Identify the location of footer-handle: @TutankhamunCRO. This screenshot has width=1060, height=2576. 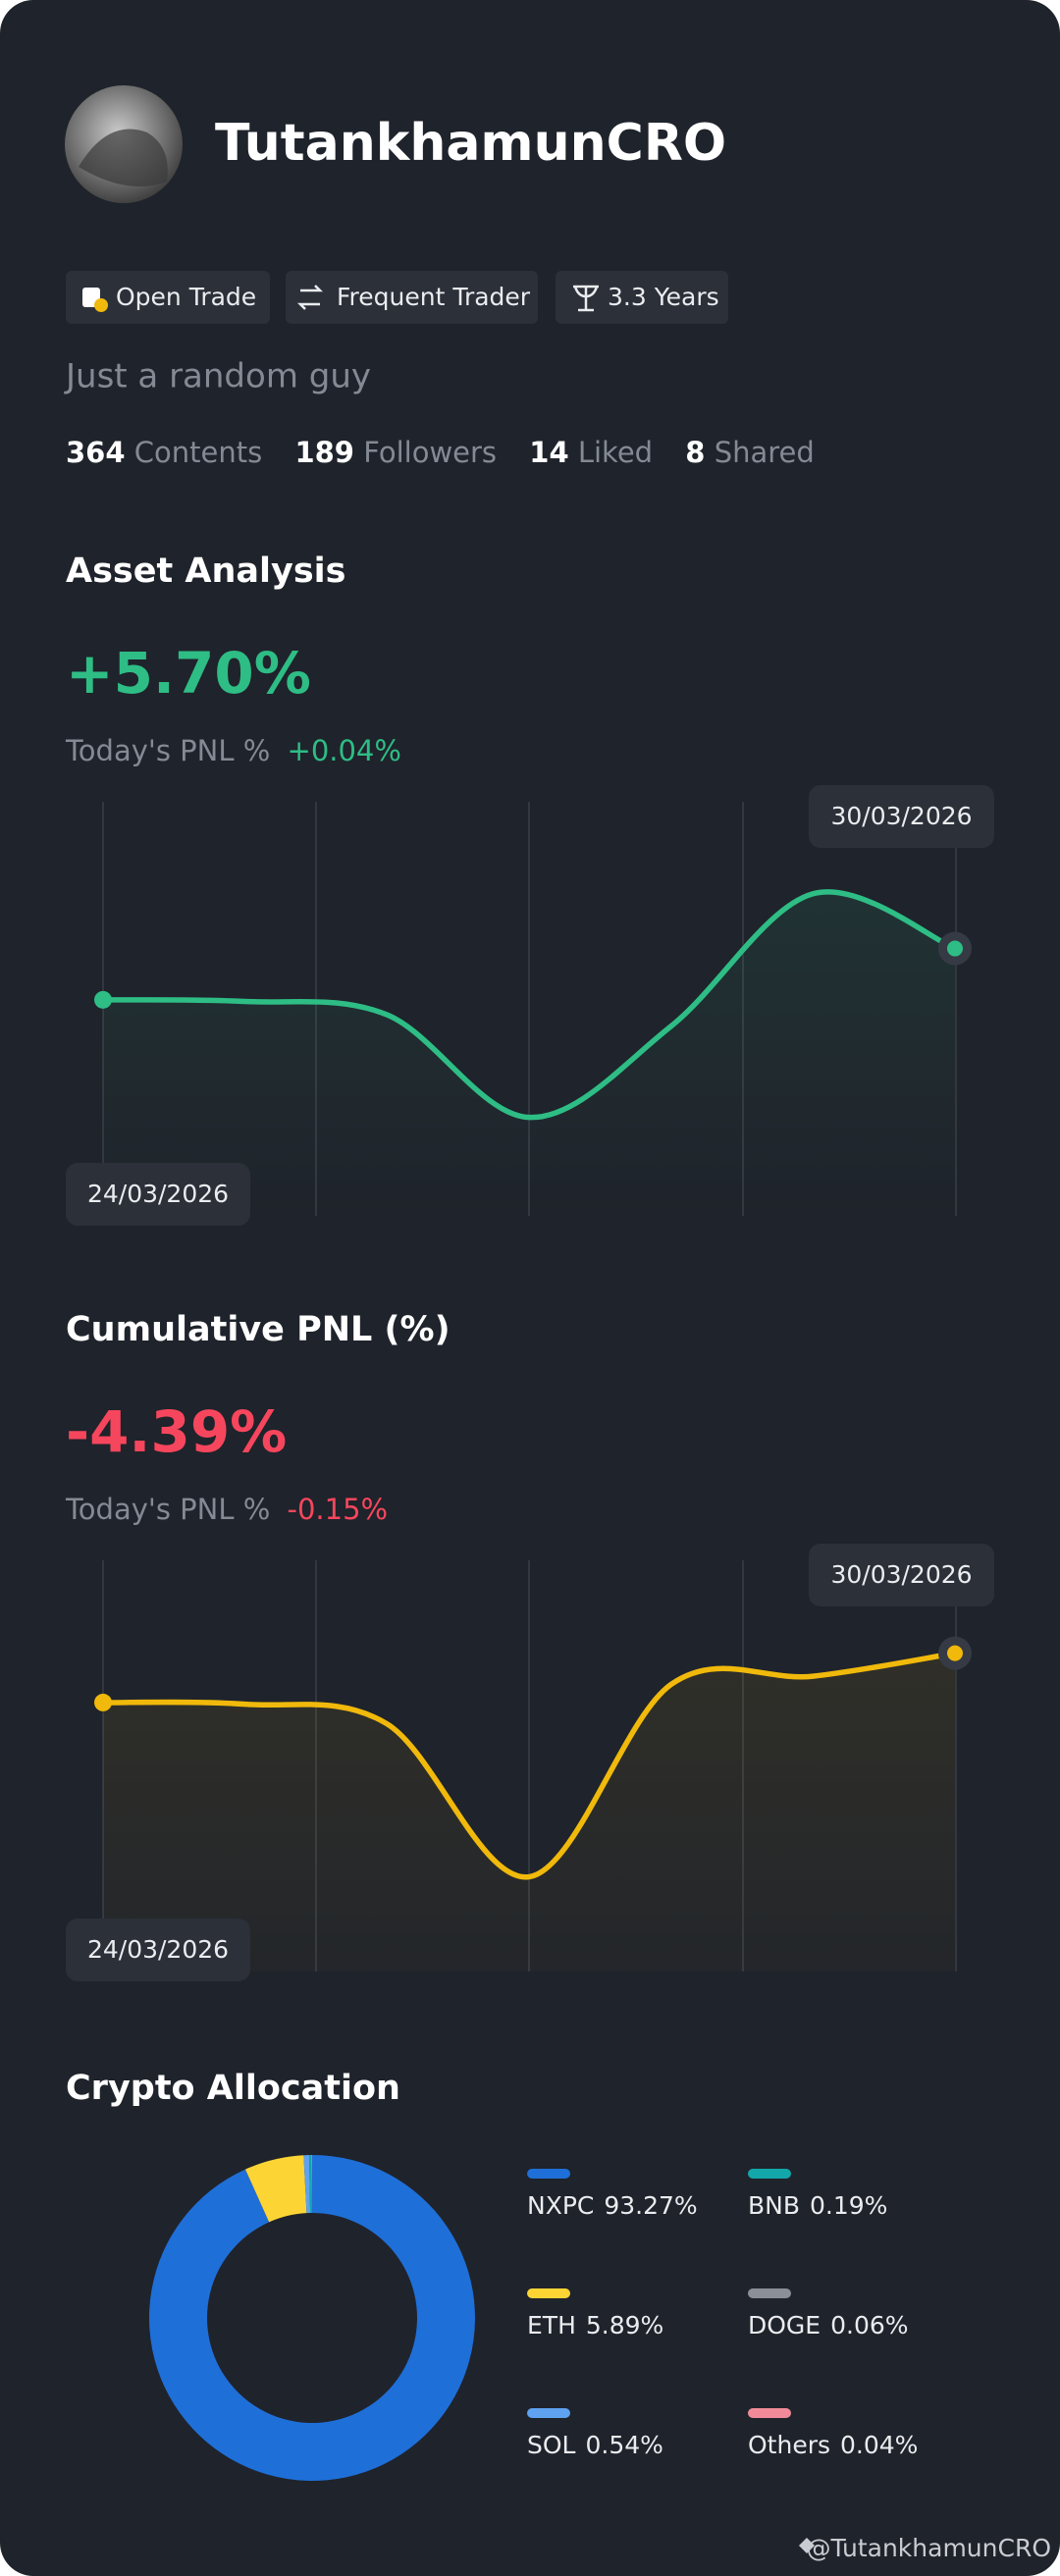
(929, 2548).